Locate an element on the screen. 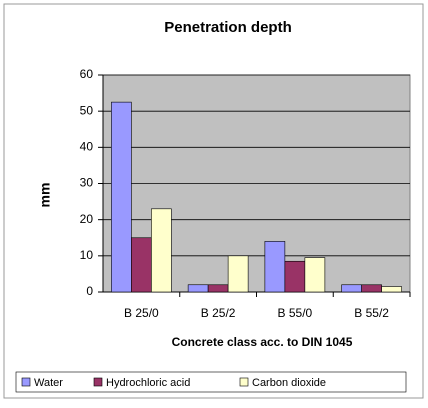  legend-label: Carbon dioxide is located at coordinates (289, 383).